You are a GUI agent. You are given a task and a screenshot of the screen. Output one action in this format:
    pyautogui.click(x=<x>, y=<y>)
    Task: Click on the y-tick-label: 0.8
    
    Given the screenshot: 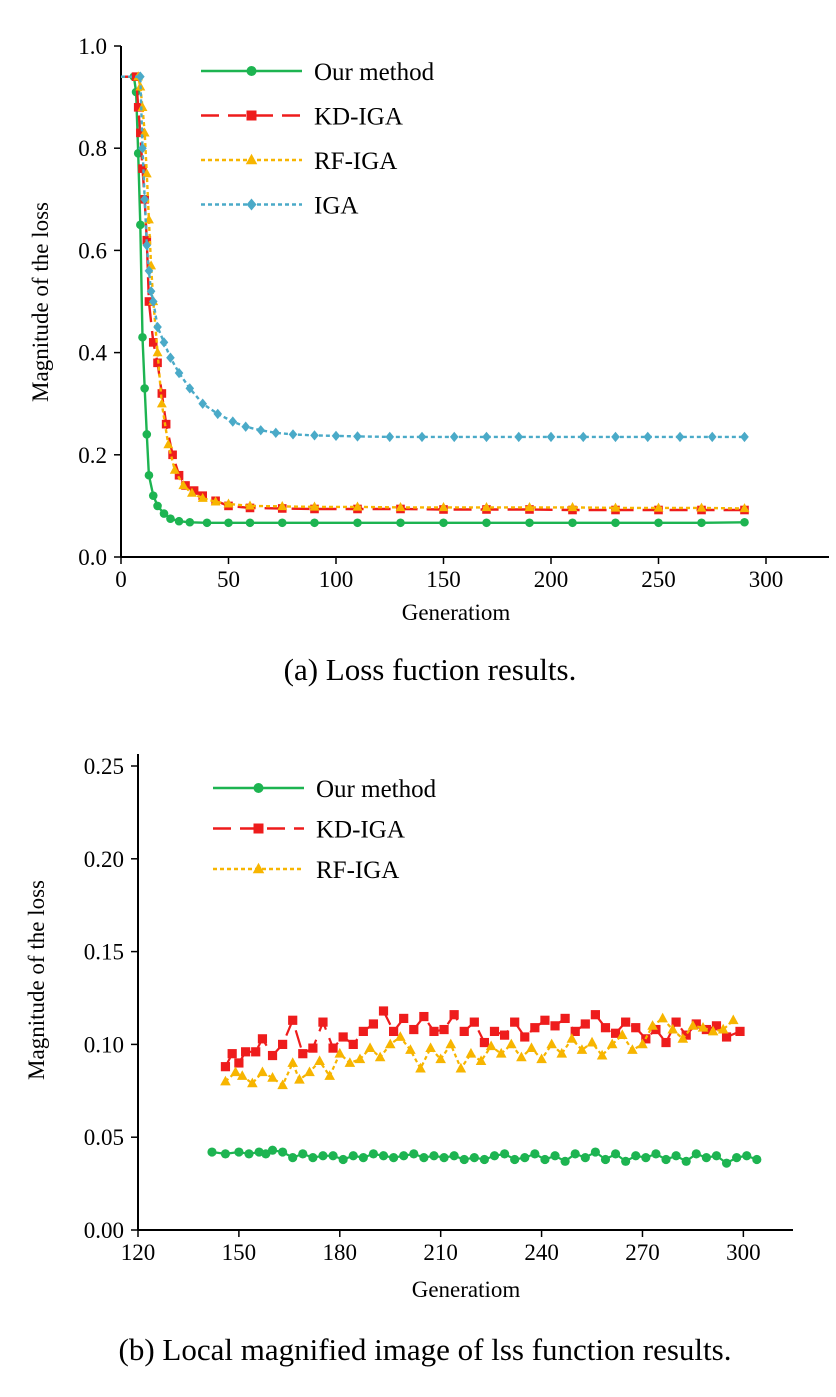 What is the action you would take?
    pyautogui.click(x=92, y=148)
    